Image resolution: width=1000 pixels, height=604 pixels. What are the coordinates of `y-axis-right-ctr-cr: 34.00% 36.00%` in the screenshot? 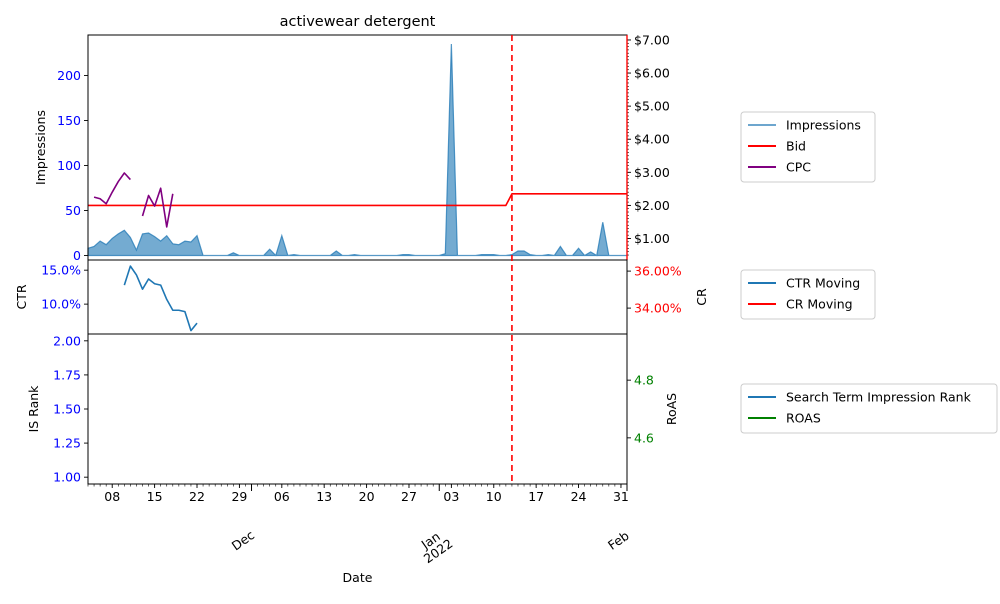 It's located at (654, 290).